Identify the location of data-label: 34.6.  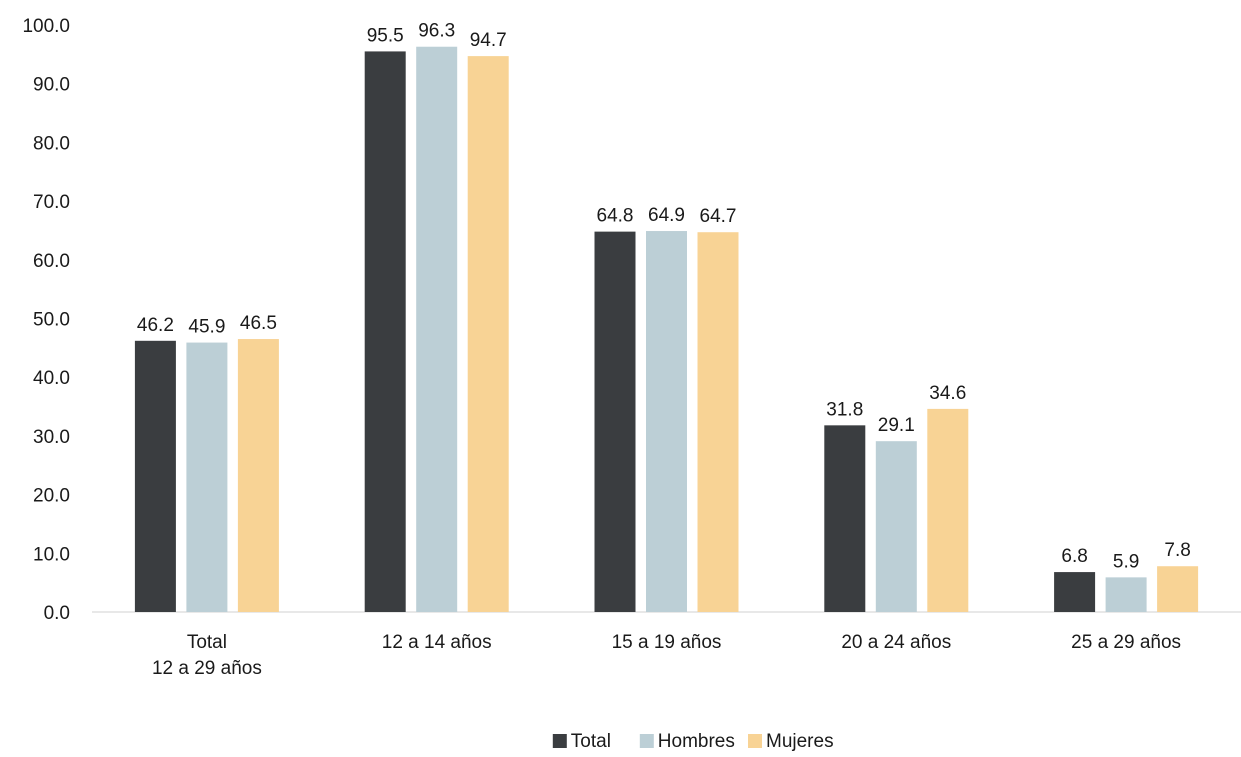
(947, 393).